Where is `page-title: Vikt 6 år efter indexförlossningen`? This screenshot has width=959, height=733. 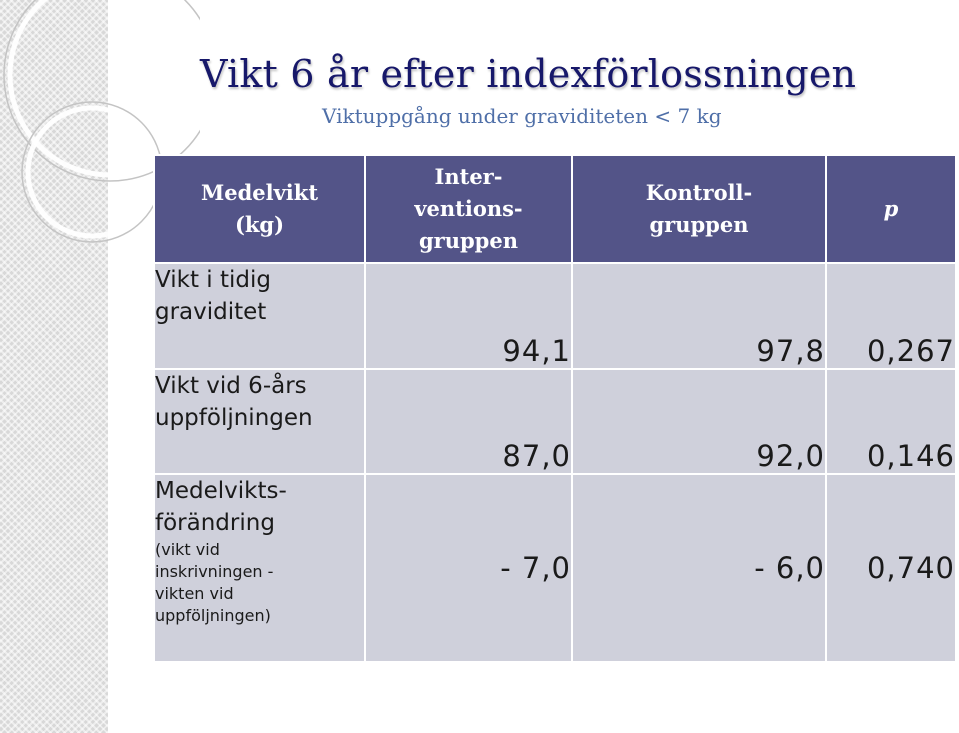
page-title: Vikt 6 år efter indexförlossningen is located at coordinates (528, 74).